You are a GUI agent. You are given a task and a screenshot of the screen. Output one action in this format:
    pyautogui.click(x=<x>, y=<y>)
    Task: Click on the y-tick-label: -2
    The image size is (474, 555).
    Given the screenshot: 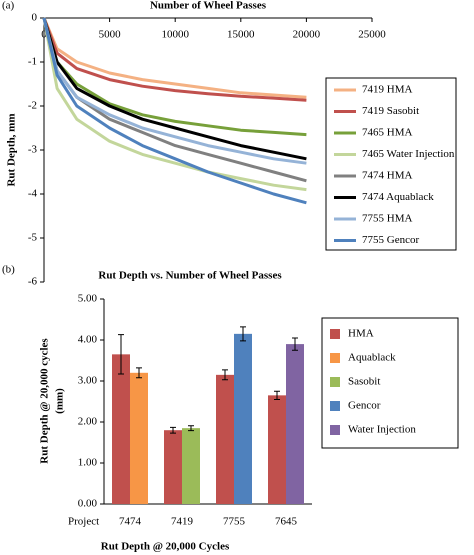 What is the action you would take?
    pyautogui.click(x=32, y=106)
    